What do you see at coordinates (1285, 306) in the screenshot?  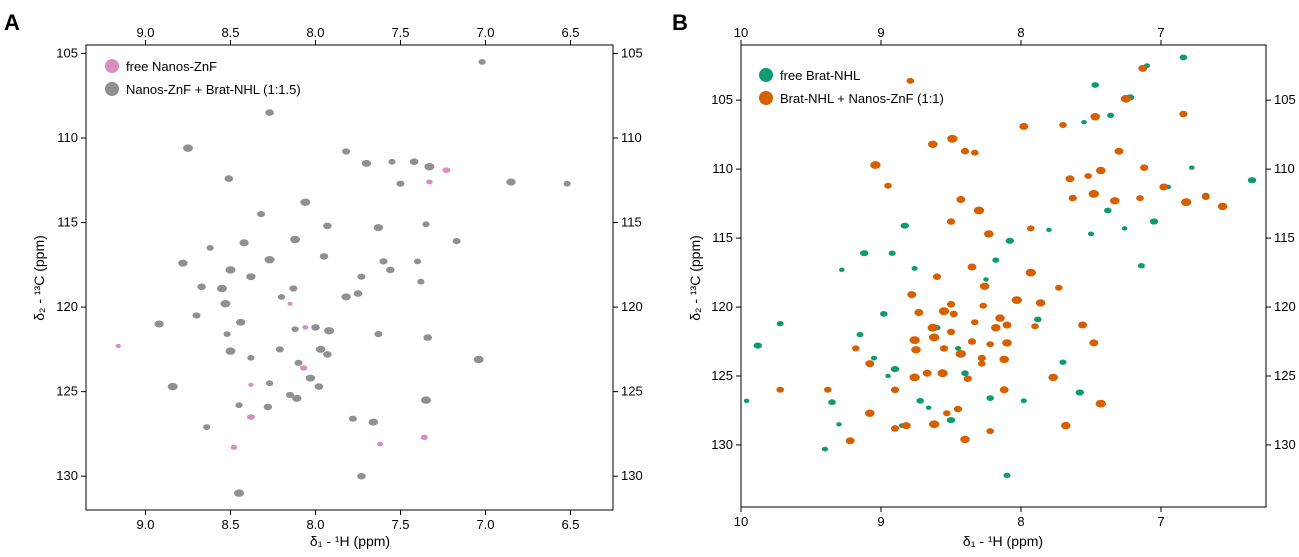 I see `y-tick-label-right: 120` at bounding box center [1285, 306].